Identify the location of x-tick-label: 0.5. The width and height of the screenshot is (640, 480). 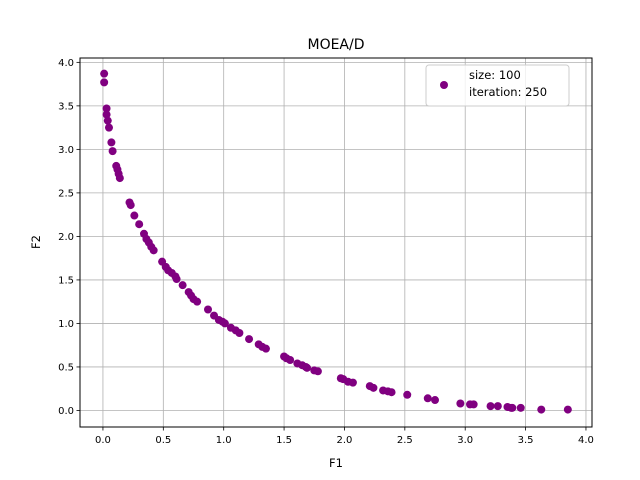
(163, 440).